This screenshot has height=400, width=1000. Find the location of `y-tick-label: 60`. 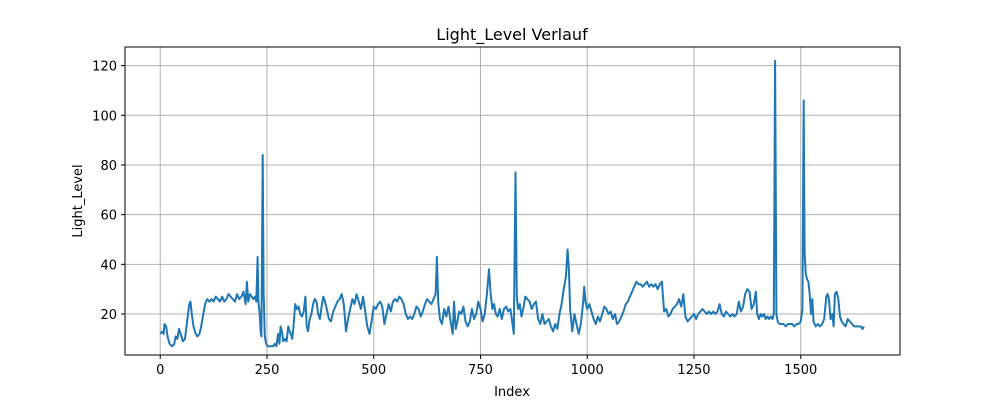

y-tick-label: 60 is located at coordinates (108, 216).